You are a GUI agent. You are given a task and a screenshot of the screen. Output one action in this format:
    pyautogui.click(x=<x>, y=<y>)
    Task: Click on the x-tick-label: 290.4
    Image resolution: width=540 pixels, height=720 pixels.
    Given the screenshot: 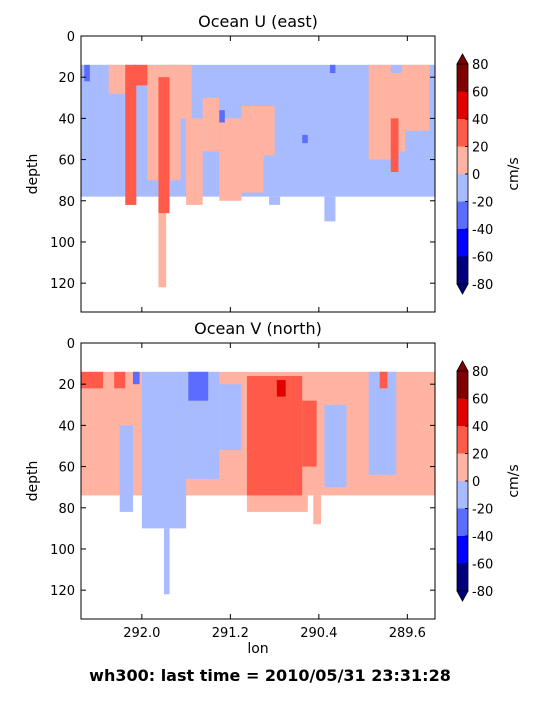 What is the action you would take?
    pyautogui.click(x=318, y=633)
    